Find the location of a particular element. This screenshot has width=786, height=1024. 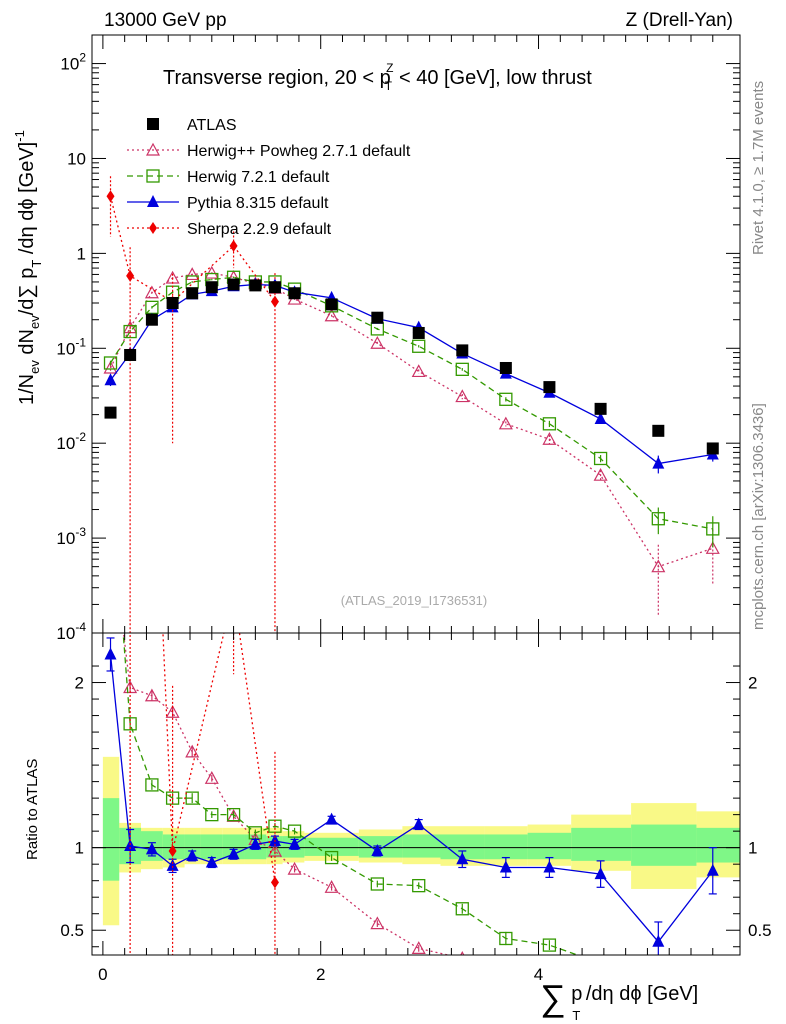

rivet-label: Rivet 4.1.0, ≥ 1.7M events is located at coordinates (758, 168).